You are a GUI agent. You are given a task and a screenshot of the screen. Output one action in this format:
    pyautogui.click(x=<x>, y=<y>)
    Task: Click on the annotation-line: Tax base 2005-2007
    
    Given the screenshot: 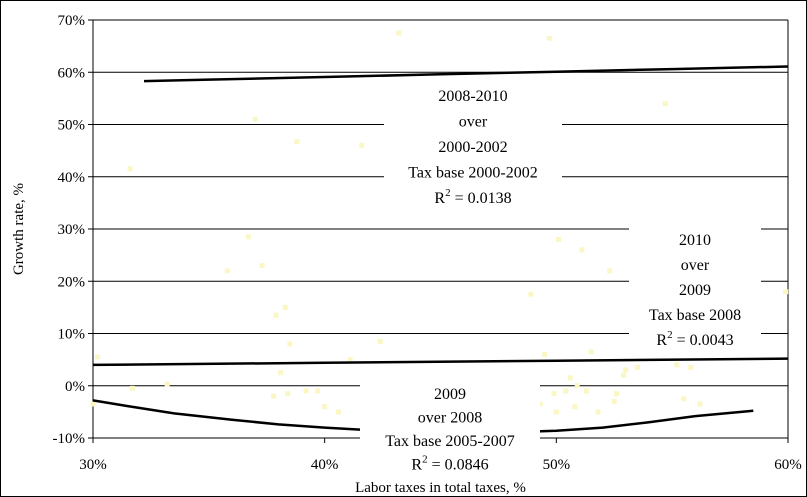 What is the action you would take?
    pyautogui.click(x=450, y=441)
    